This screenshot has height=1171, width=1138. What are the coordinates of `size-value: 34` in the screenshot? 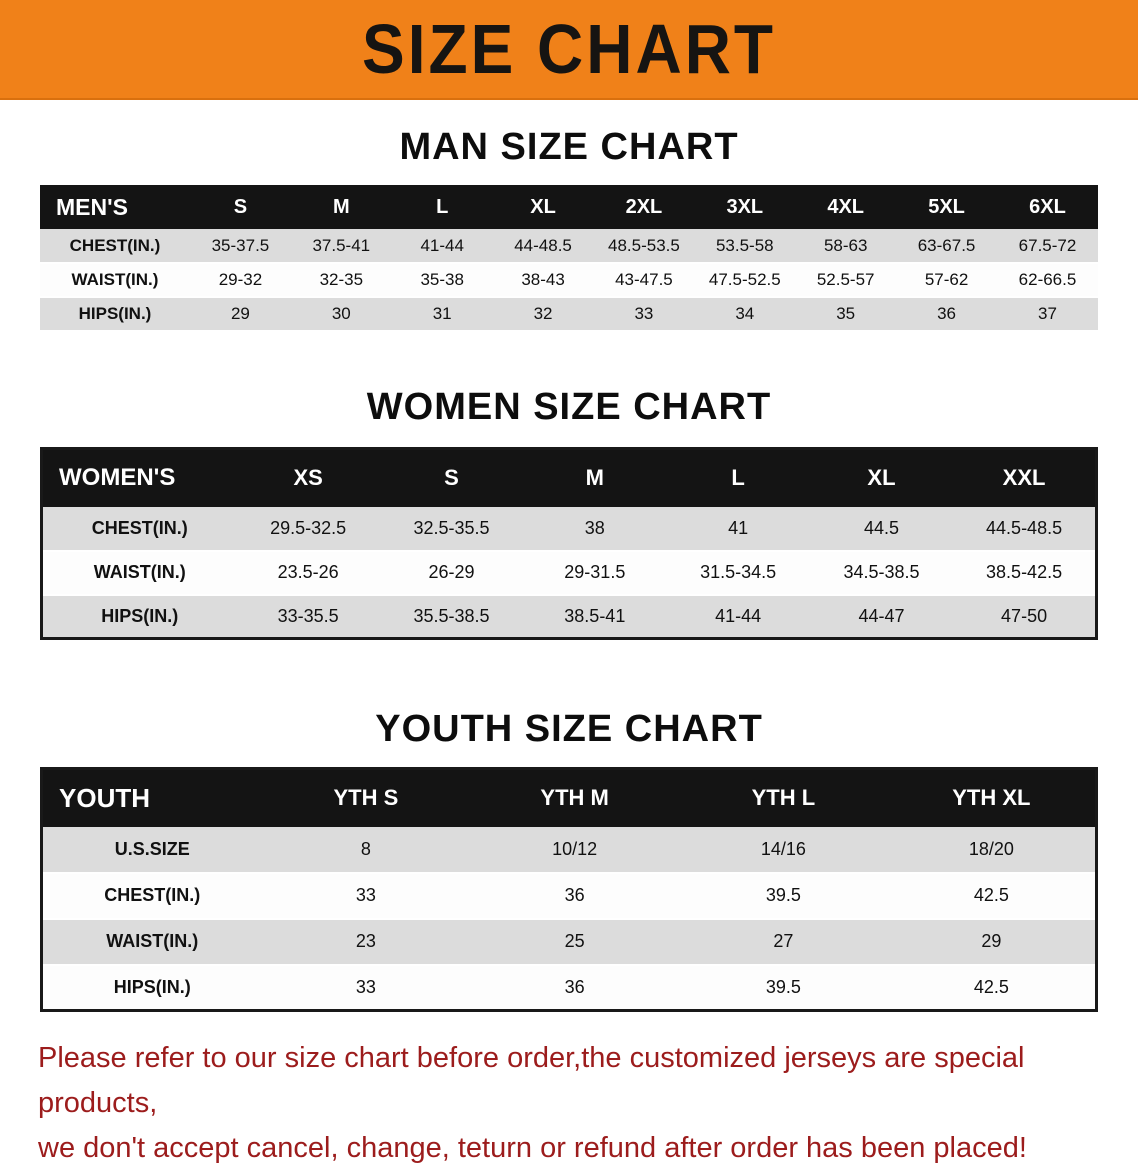 It's located at (745, 314).